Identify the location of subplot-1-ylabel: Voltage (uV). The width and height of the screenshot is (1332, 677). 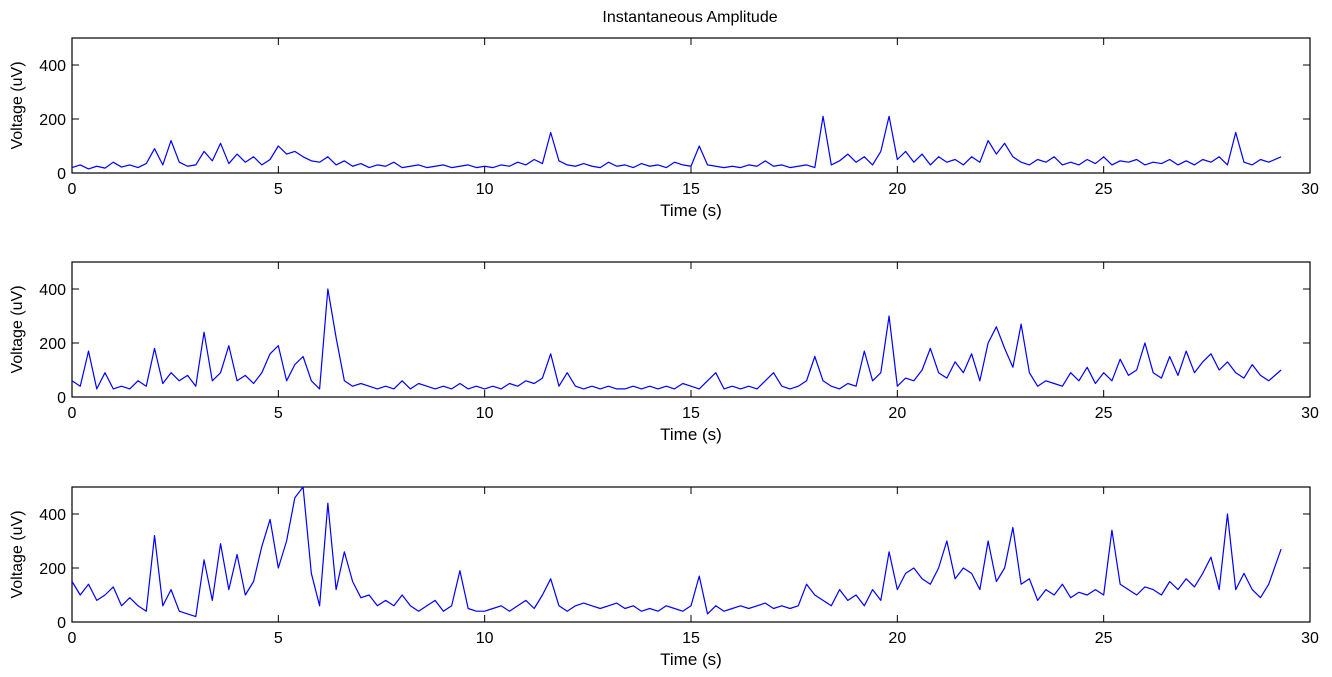
(17, 105).